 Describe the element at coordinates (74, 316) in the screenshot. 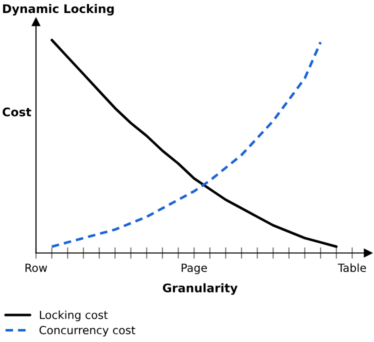

I see `legend-label: Locking cost` at that location.